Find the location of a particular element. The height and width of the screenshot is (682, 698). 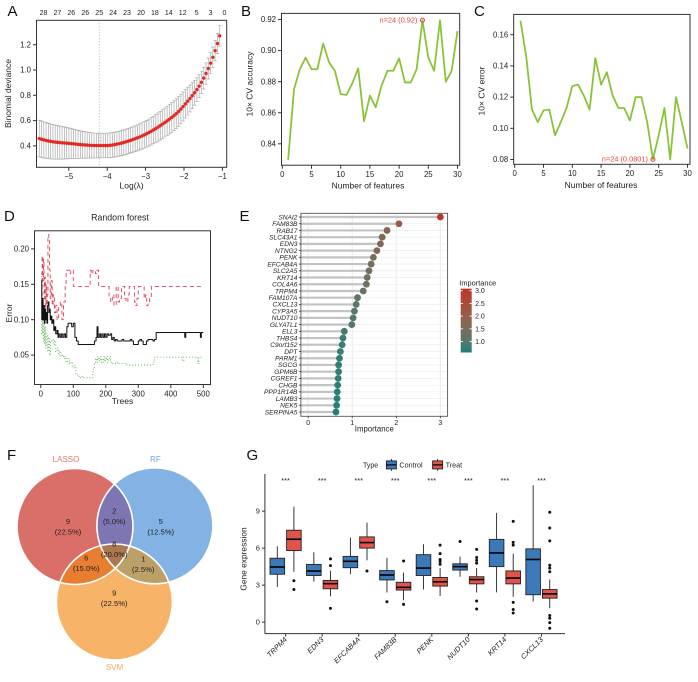

svg-text: −1 is located at coordinates (222, 176).